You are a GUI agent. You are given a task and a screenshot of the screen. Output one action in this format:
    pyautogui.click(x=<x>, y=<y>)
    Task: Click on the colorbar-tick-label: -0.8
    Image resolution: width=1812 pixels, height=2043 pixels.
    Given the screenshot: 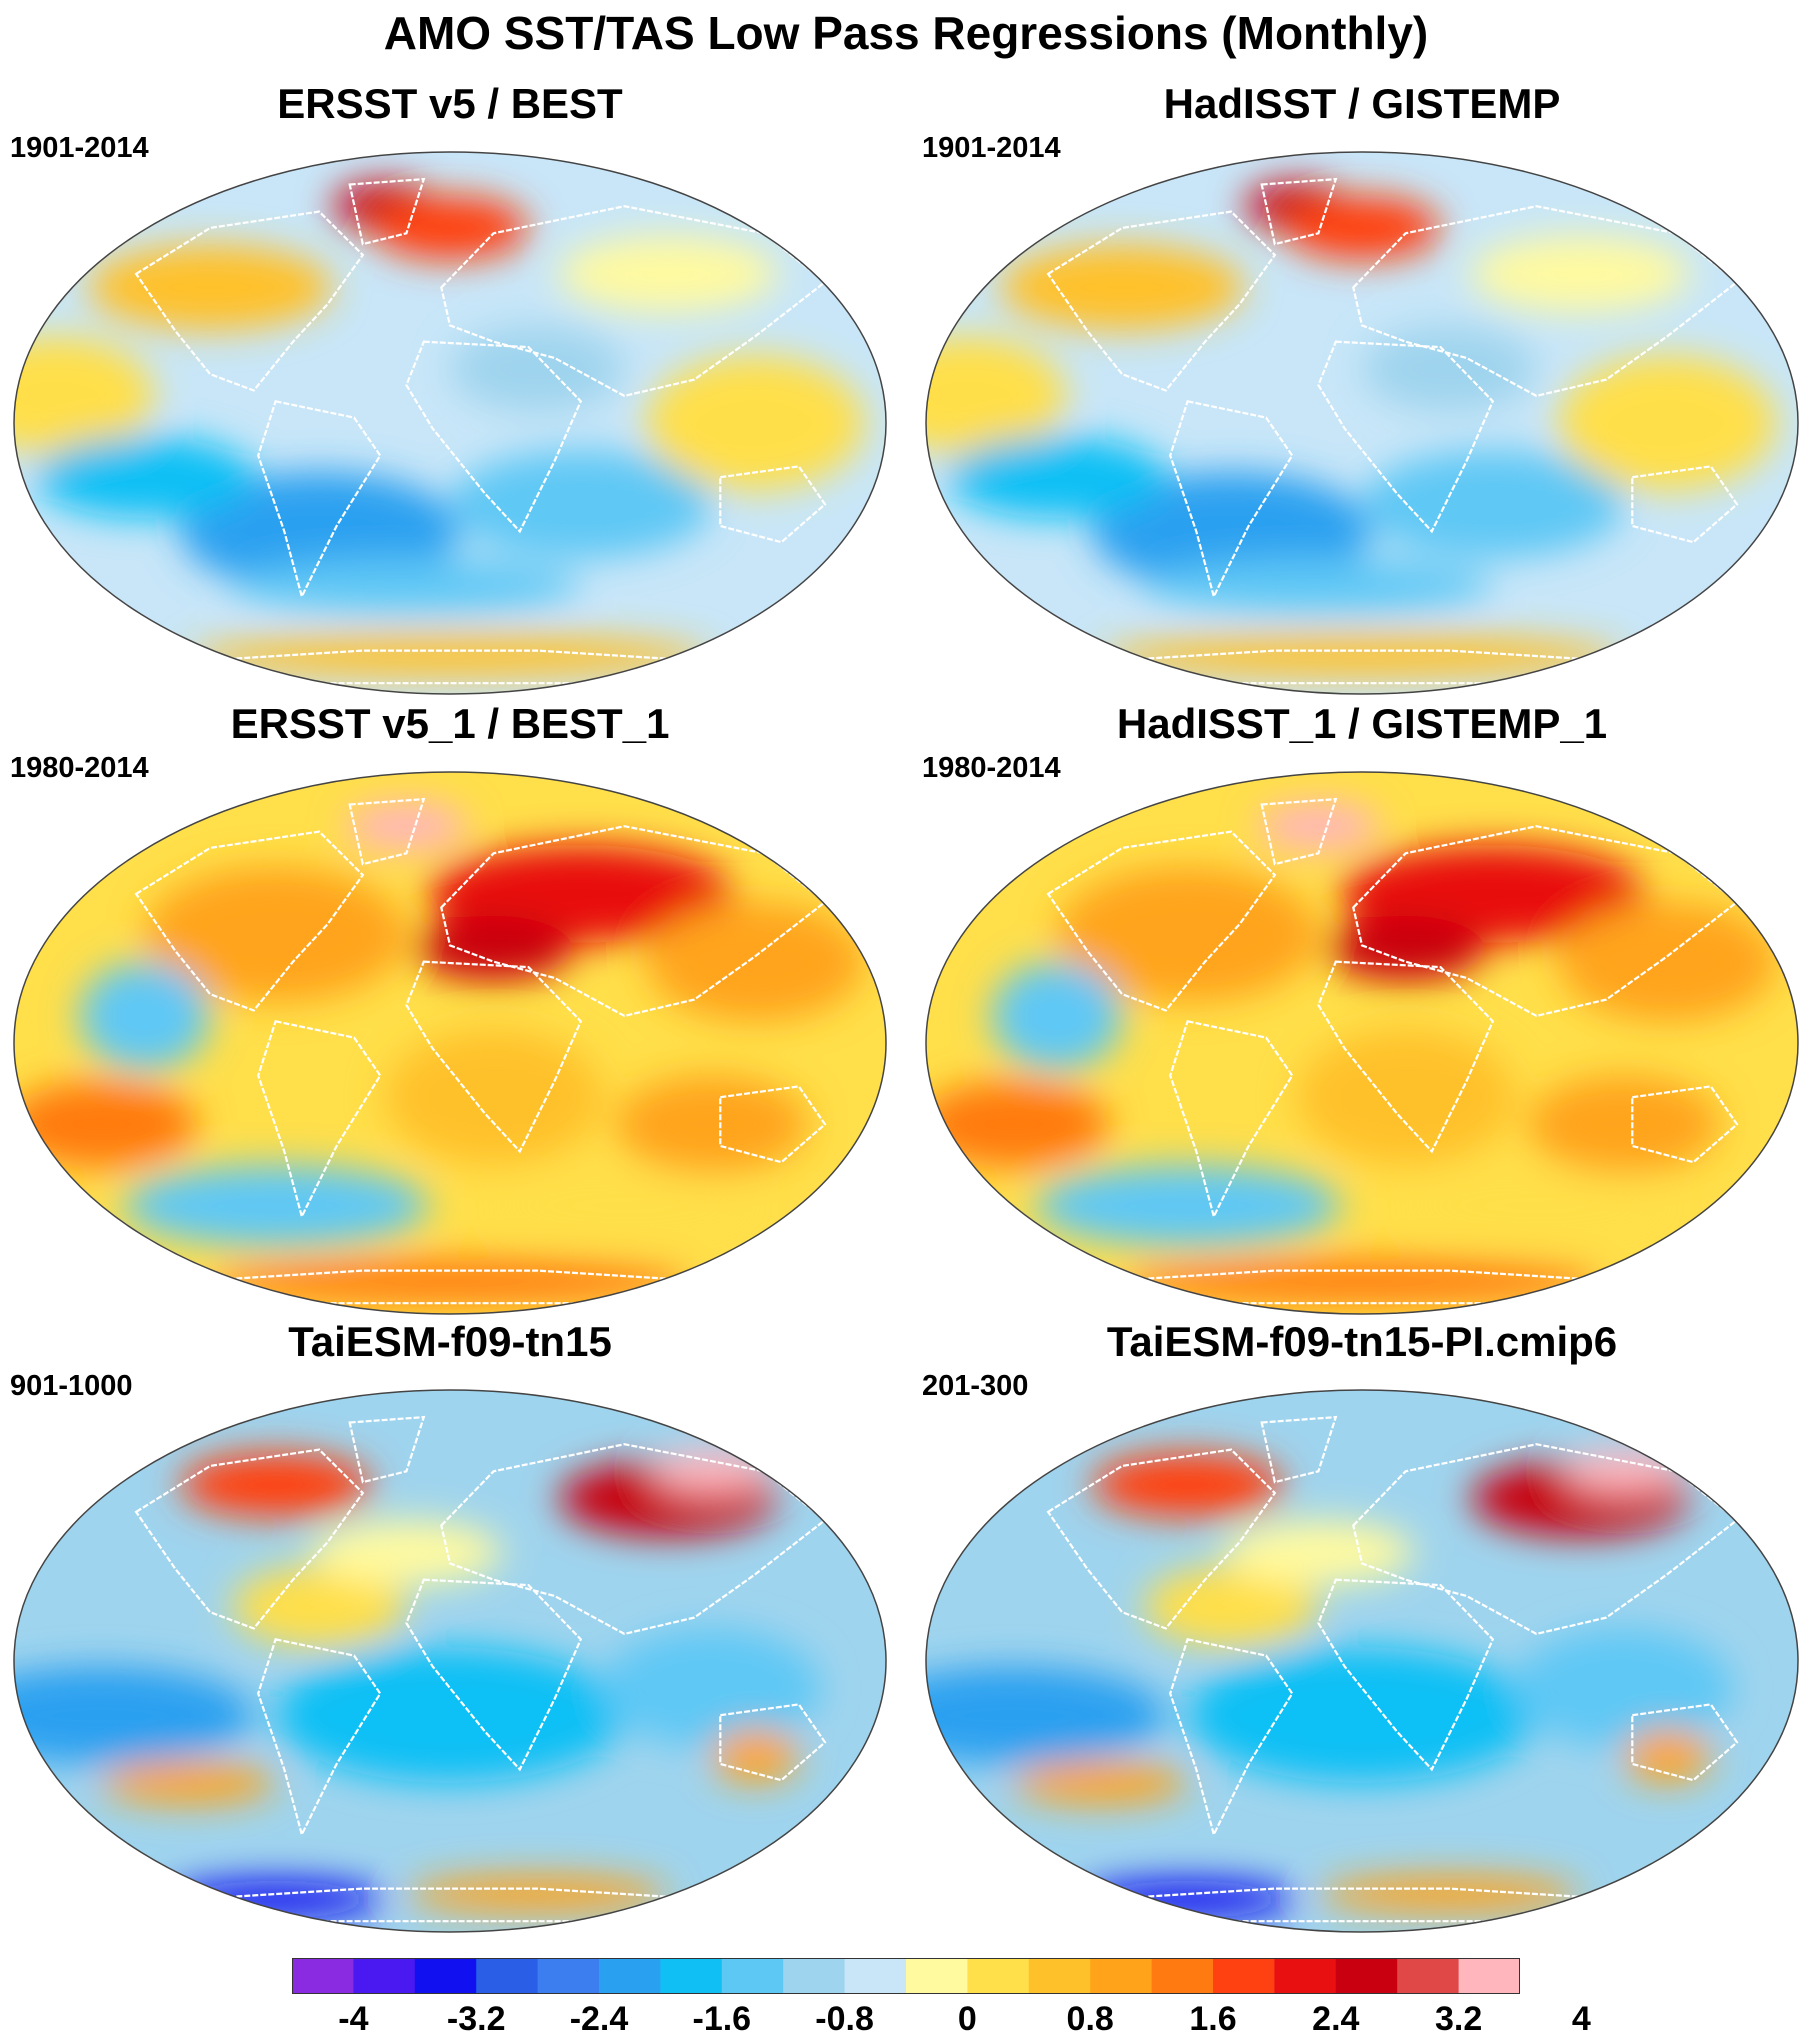 What is the action you would take?
    pyautogui.click(x=844, y=2019)
    